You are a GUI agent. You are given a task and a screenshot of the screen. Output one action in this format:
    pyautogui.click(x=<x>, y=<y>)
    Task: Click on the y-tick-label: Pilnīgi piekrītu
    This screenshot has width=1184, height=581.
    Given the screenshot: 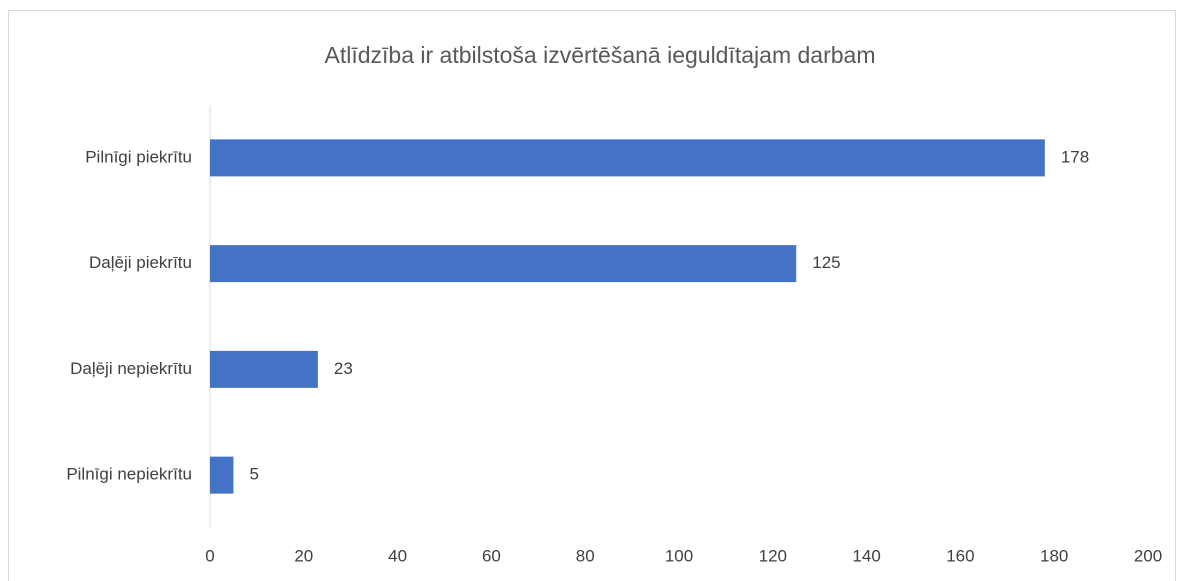 What is the action you would take?
    pyautogui.click(x=138, y=156)
    